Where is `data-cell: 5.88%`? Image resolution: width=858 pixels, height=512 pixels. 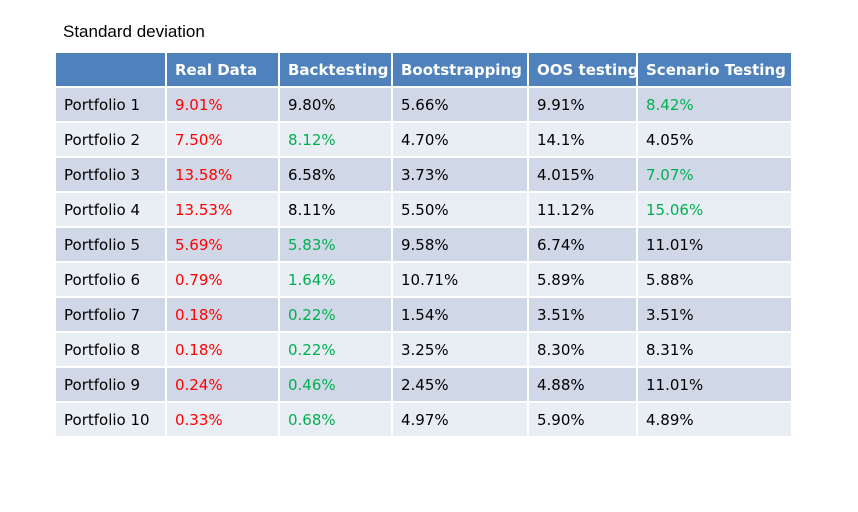 data-cell: 5.88% is located at coordinates (714, 279).